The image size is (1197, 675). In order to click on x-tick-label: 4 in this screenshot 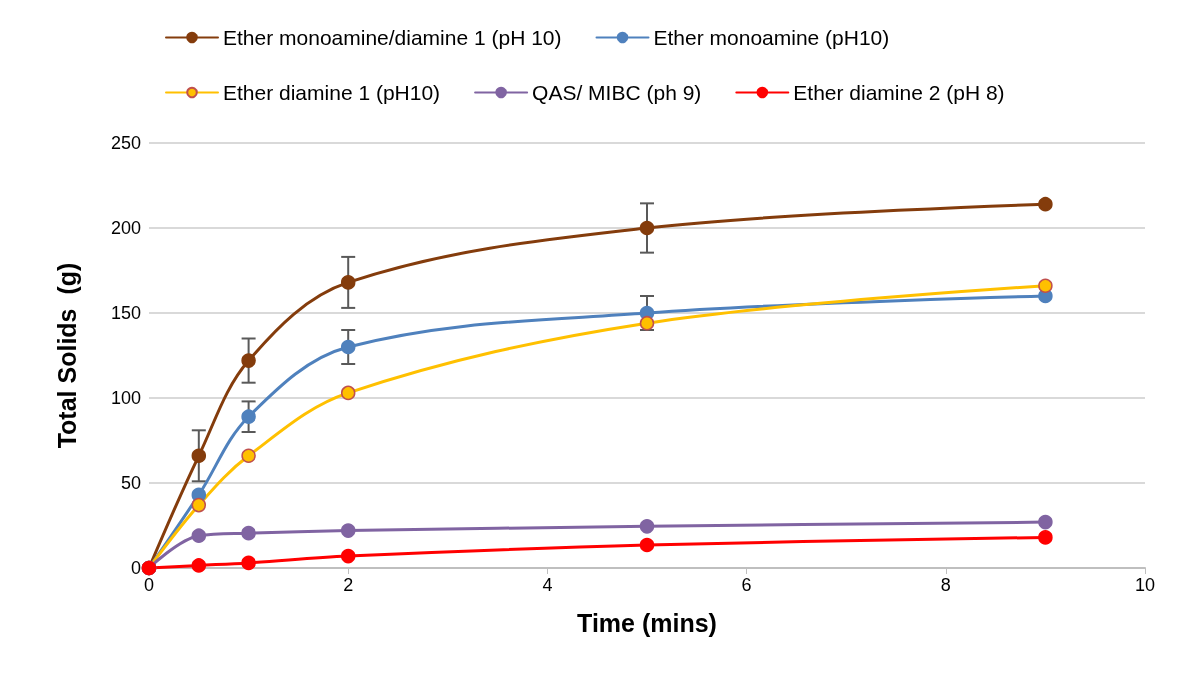, I will do `click(547, 585)`.